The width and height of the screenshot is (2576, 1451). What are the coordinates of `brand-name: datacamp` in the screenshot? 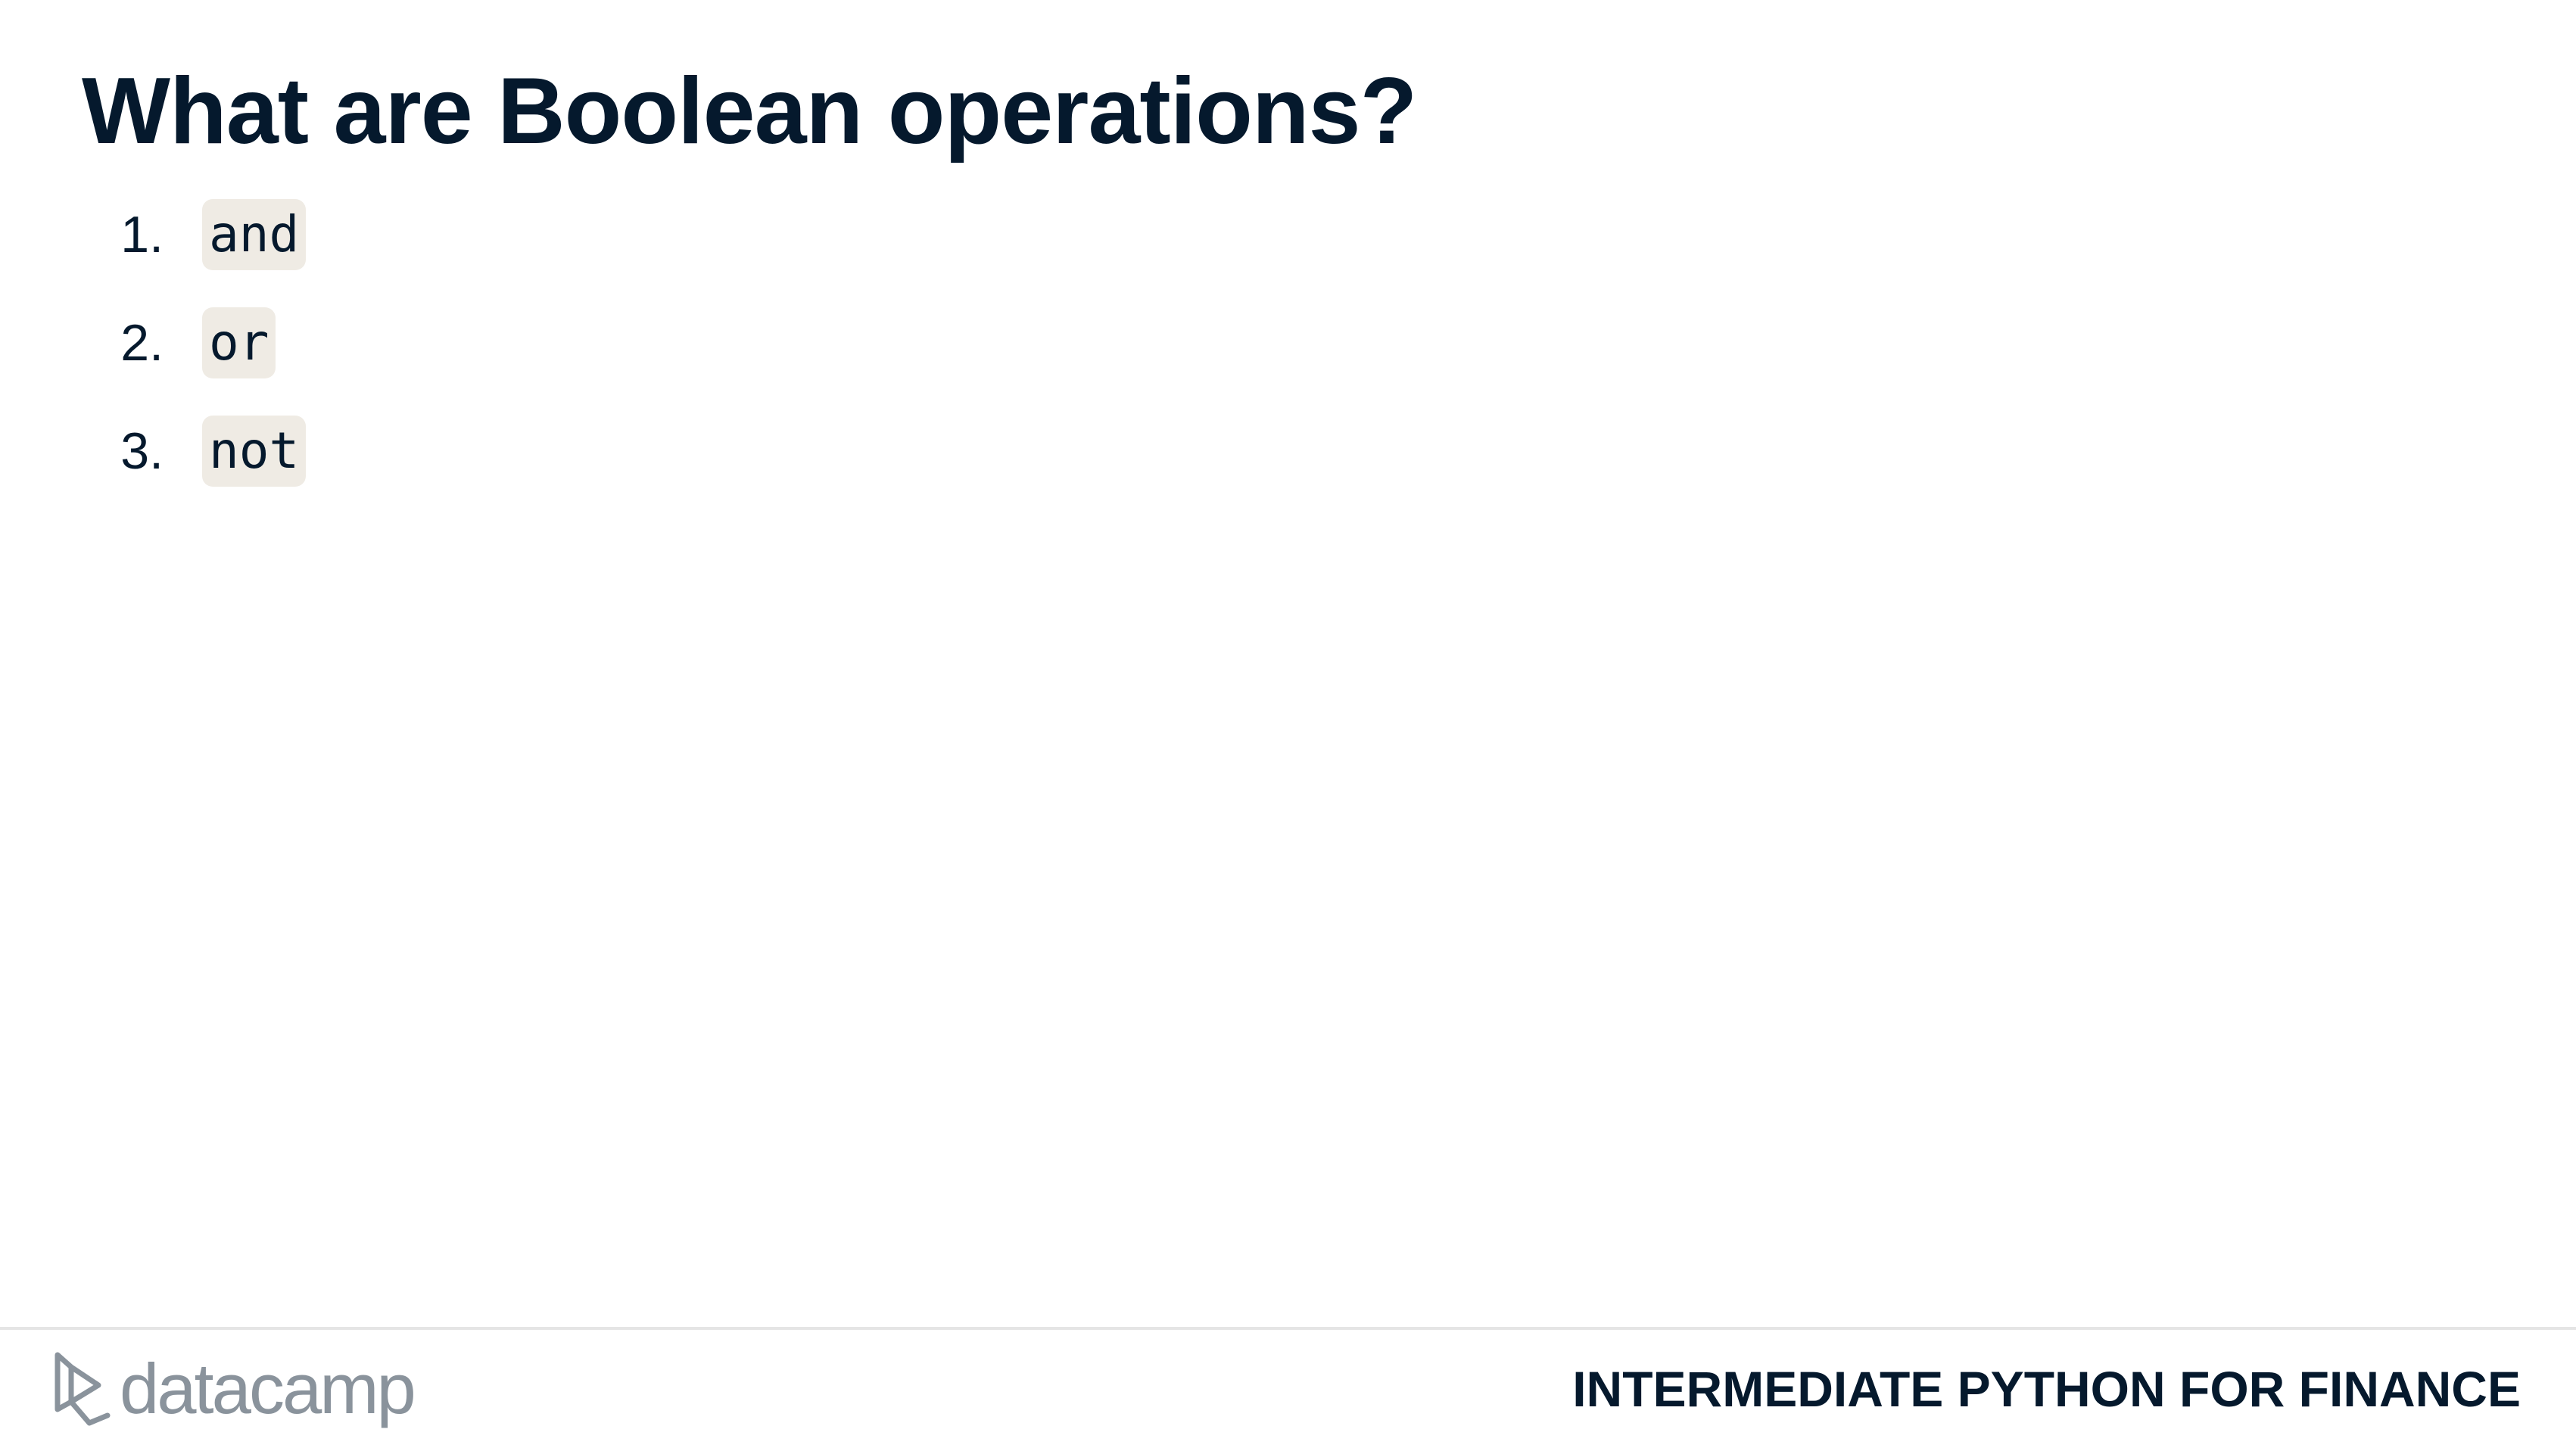 It's located at (268, 1388).